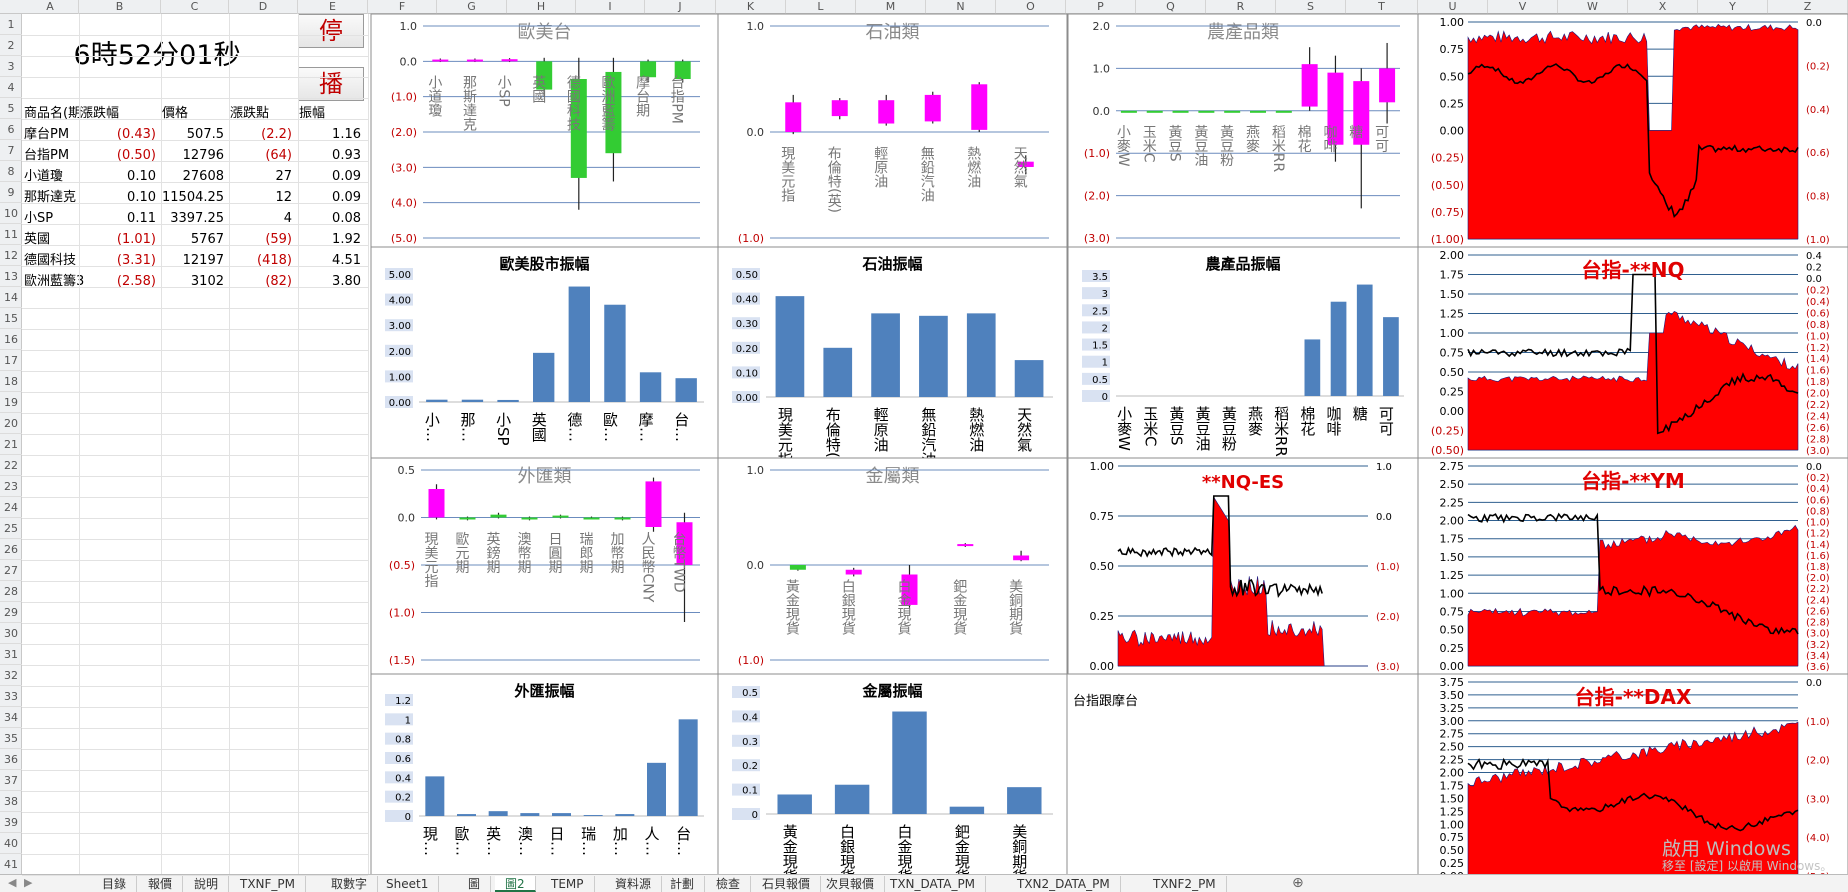 The height and width of the screenshot is (892, 1848). Describe the element at coordinates (683, 884) in the screenshot. I see `sheet-tab: 計劃` at that location.